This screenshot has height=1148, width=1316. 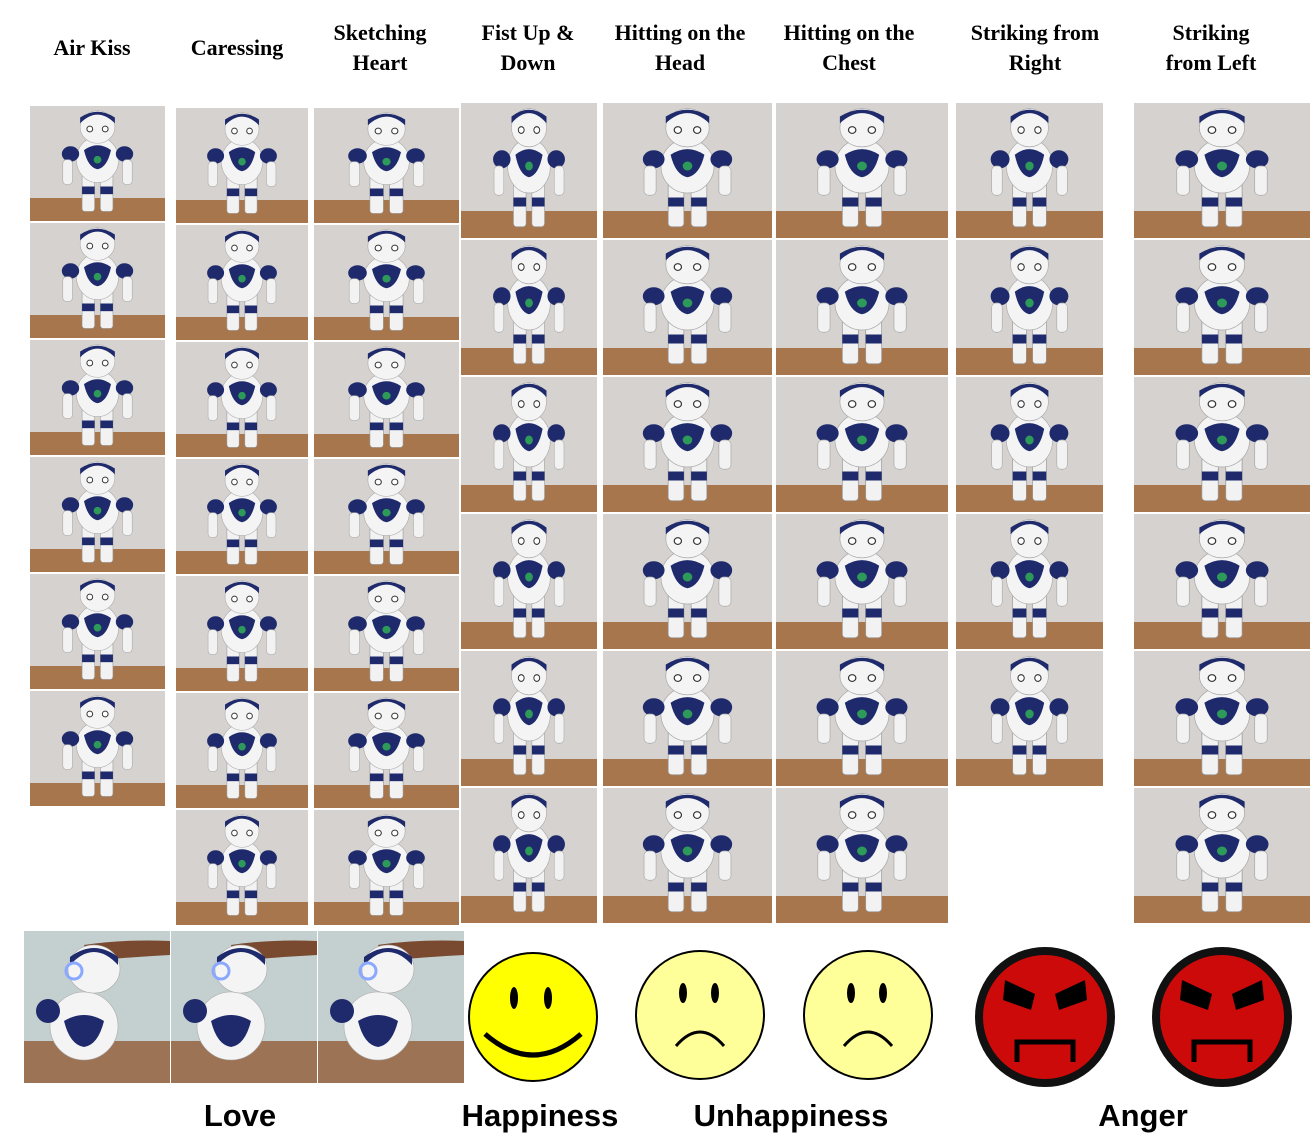 I want to click on column-header: Right, so click(x=1035, y=62).